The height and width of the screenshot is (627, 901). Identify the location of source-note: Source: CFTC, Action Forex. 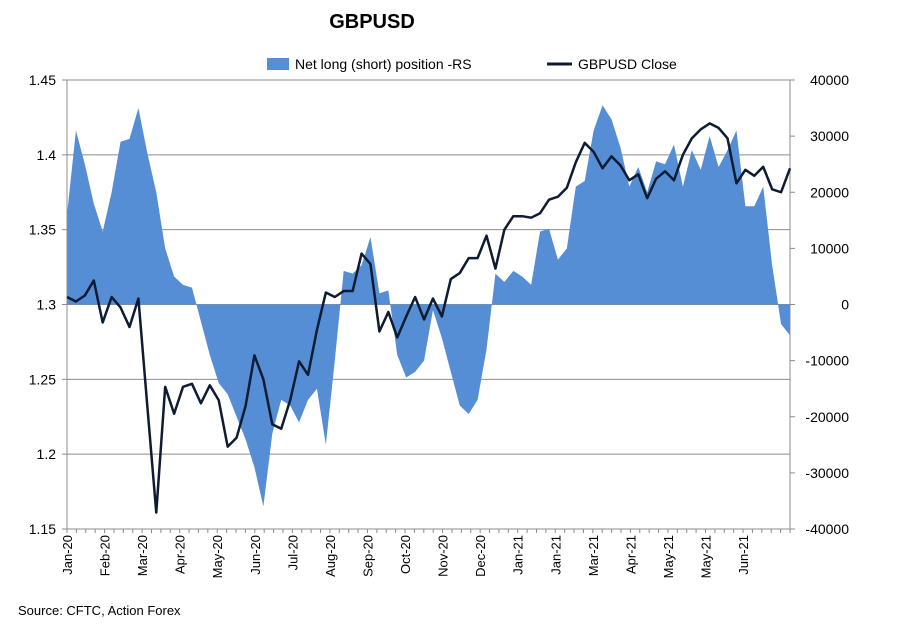
(99, 610).